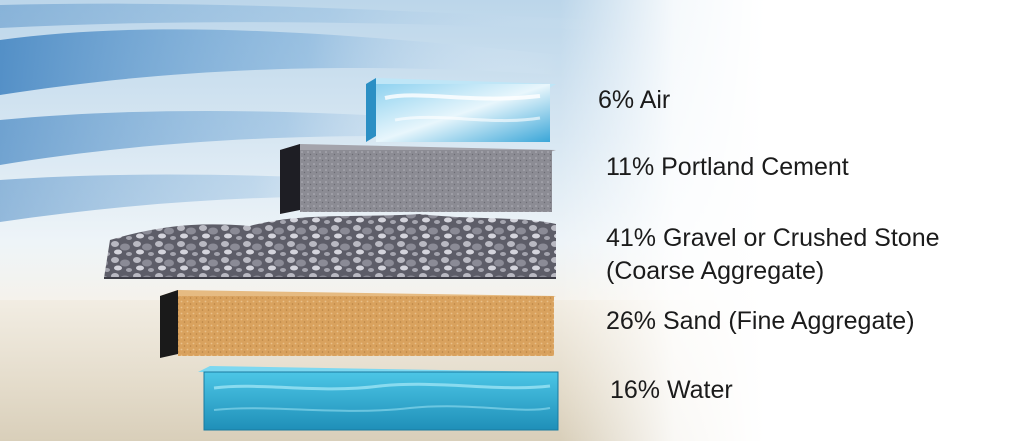 The image size is (1016, 441). What do you see at coordinates (727, 167) in the screenshot?
I see `cement-label: 11% Portland Cement` at bounding box center [727, 167].